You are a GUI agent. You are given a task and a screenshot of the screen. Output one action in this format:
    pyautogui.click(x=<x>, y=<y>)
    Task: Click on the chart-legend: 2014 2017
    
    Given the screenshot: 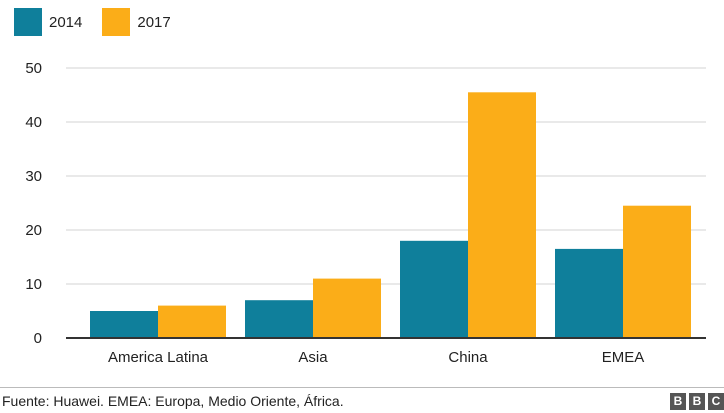 What is the action you would take?
    pyautogui.click(x=102, y=22)
    